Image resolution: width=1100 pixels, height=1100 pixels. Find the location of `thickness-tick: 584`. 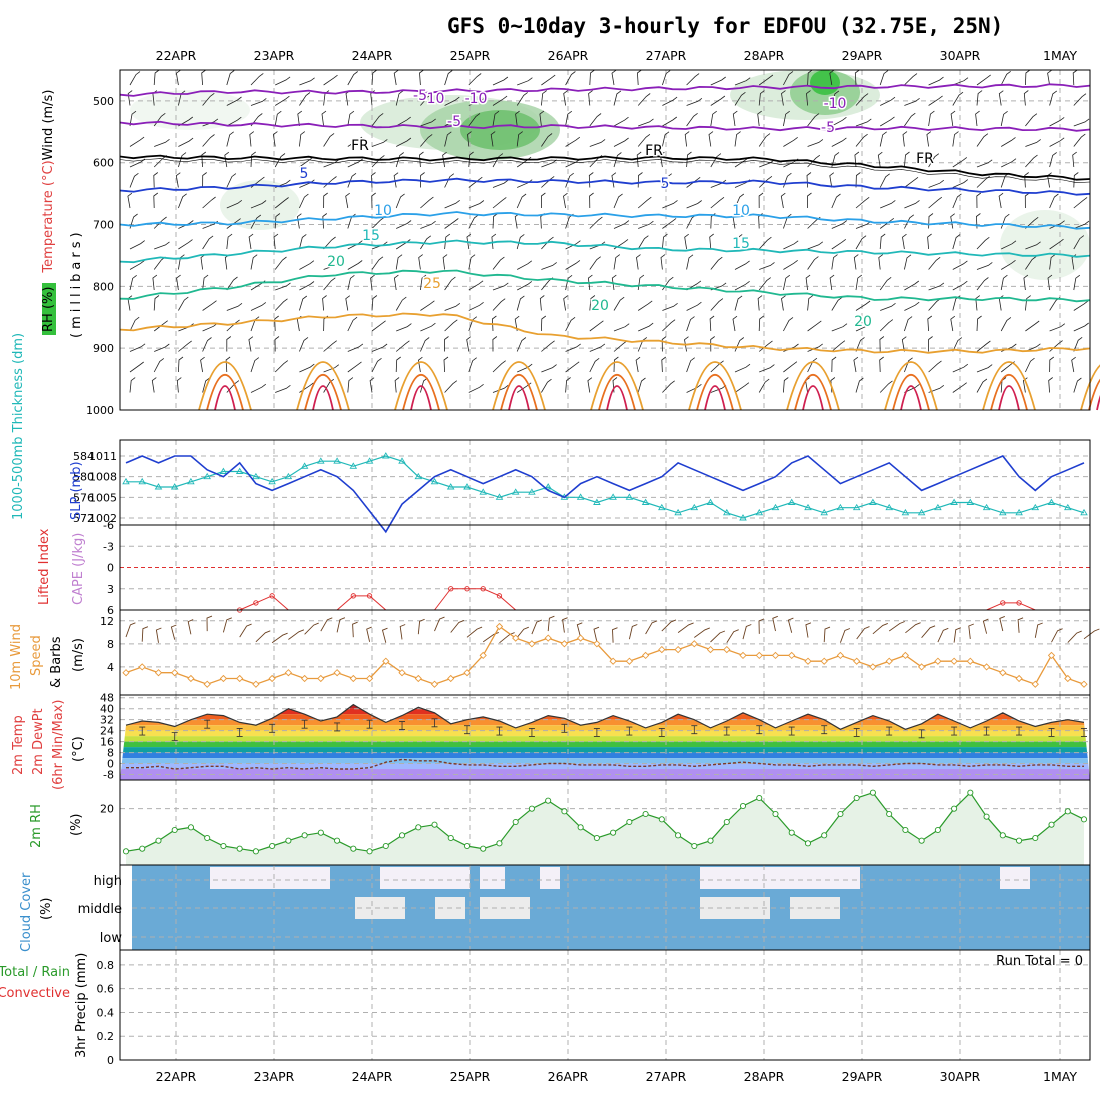

thickness-tick: 584 is located at coordinates (83, 456).